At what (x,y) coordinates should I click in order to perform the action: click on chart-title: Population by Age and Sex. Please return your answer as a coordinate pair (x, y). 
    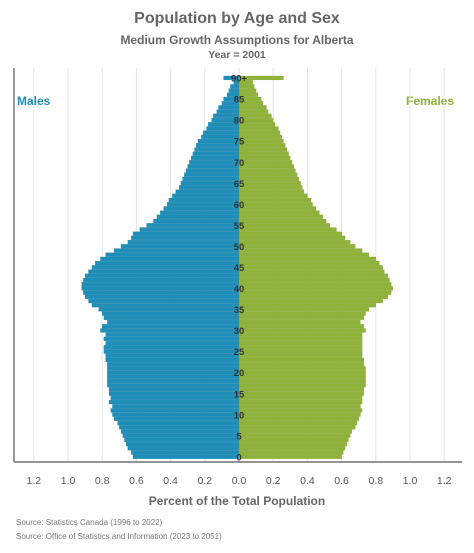
    Looking at the image, I should click on (237, 18).